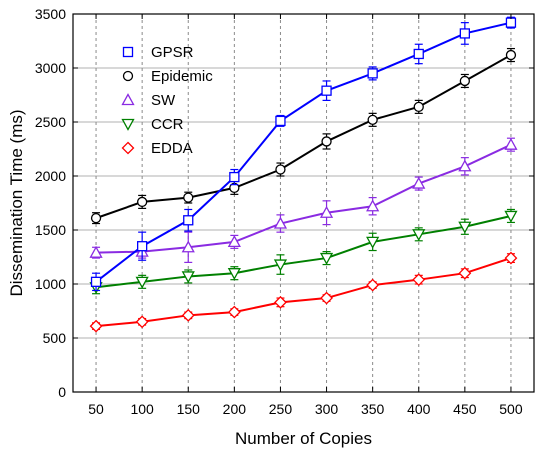 The height and width of the screenshot is (453, 550). I want to click on series-edda, so click(303, 292).